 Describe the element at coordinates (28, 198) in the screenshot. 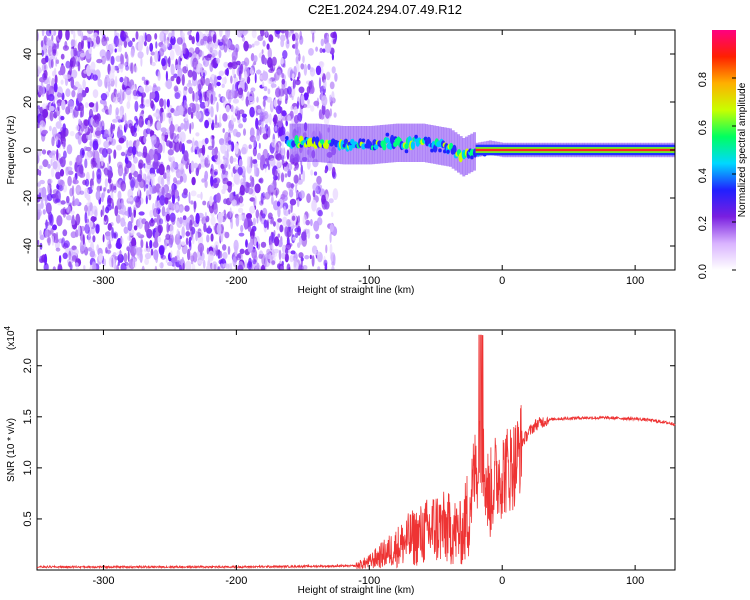

I see `spectrogram-y-tick-label: -20` at that location.